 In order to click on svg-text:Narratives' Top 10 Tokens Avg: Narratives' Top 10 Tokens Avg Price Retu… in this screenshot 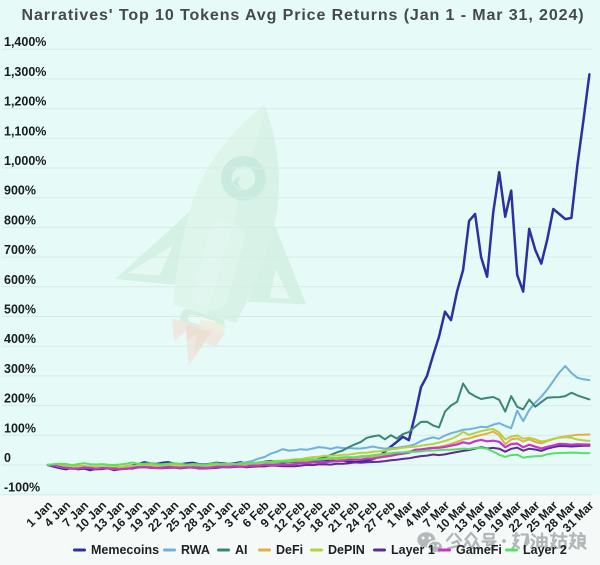, I will do `click(303, 15)`.